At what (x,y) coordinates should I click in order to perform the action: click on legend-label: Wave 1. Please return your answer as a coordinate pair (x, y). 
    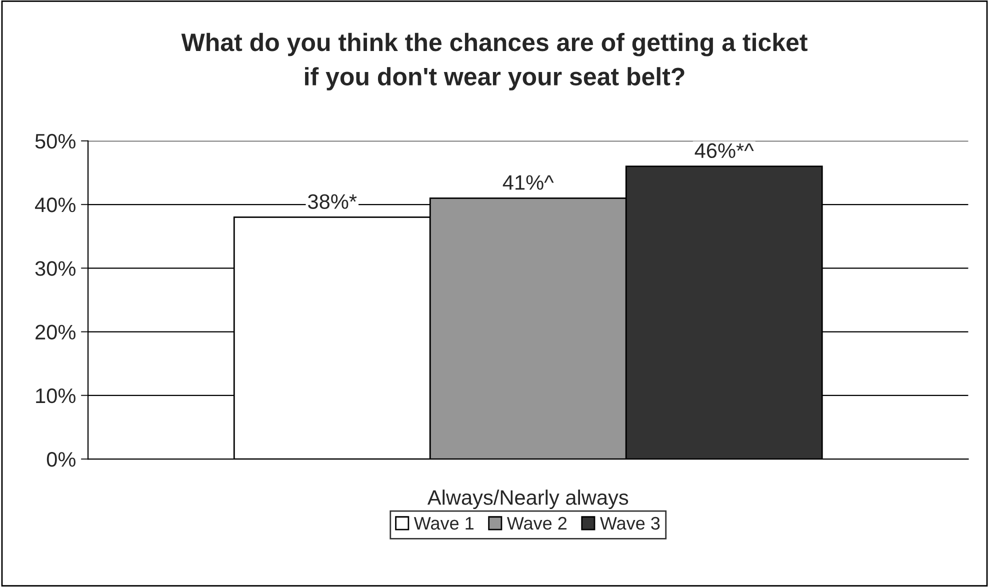
    Looking at the image, I should click on (444, 523).